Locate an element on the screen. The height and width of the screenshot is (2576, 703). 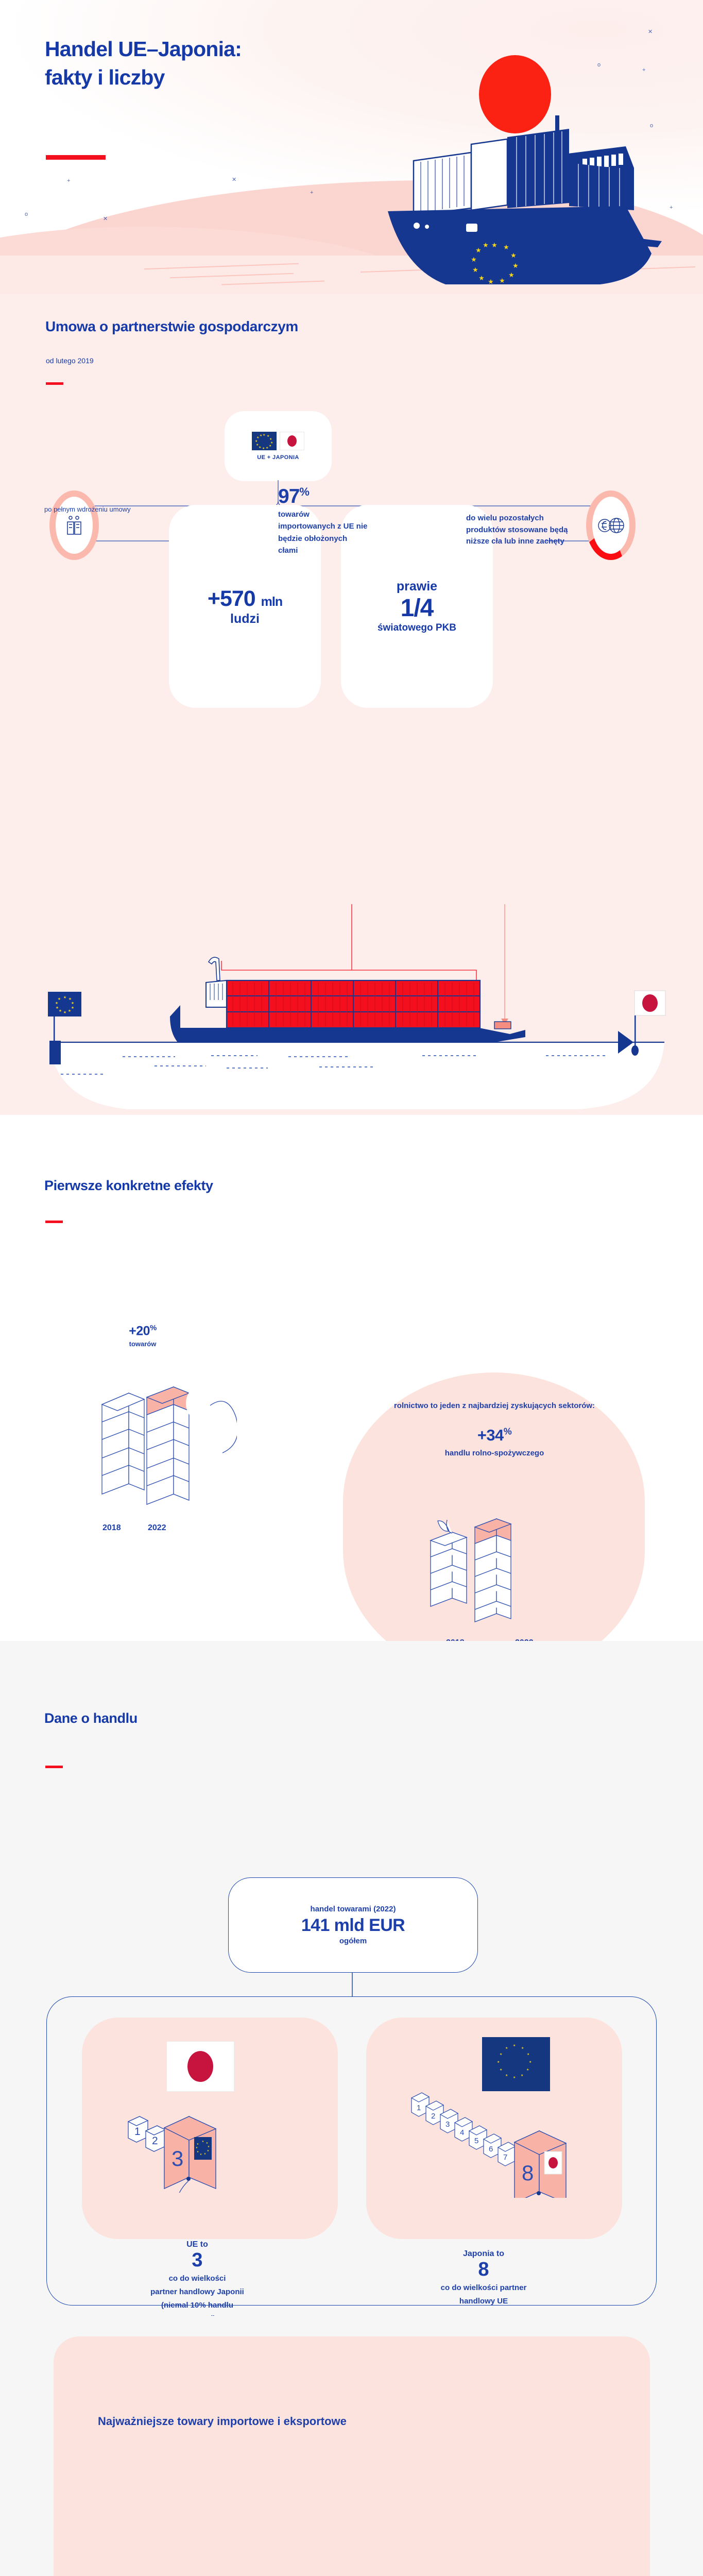
top-goods-panel is located at coordinates (352, 2456).